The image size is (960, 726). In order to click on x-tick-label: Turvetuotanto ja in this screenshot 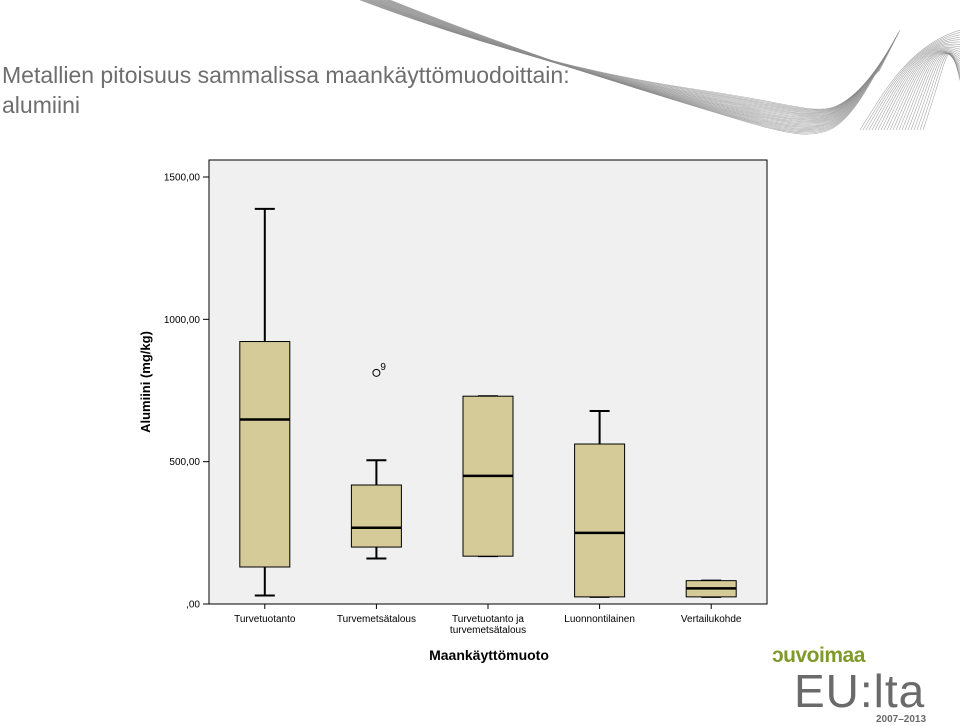, I will do `click(488, 619)`.